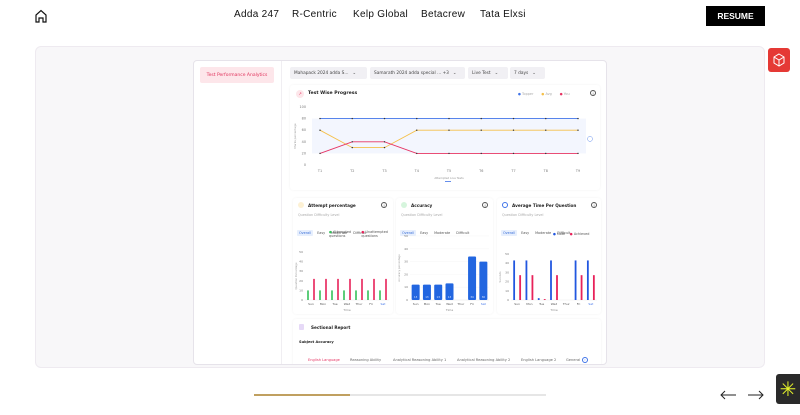 The width and height of the screenshot is (800, 415). I want to click on card-subtitle: Subject Accuracy, so click(316, 342).